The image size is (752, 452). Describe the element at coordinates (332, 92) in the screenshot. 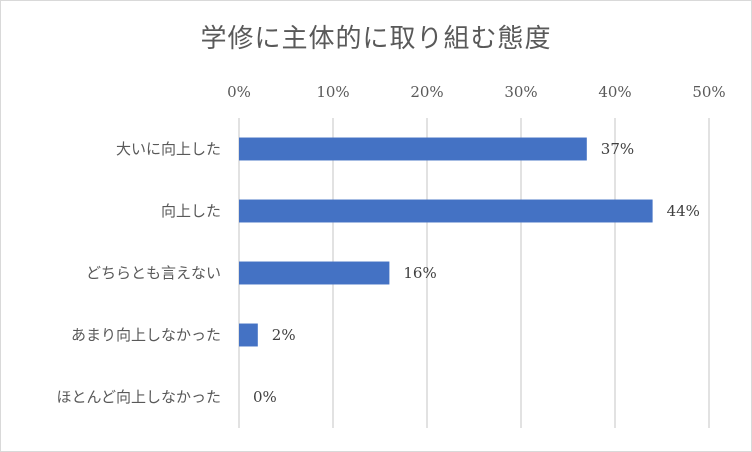

I see `x-tick-label: 10%` at that location.